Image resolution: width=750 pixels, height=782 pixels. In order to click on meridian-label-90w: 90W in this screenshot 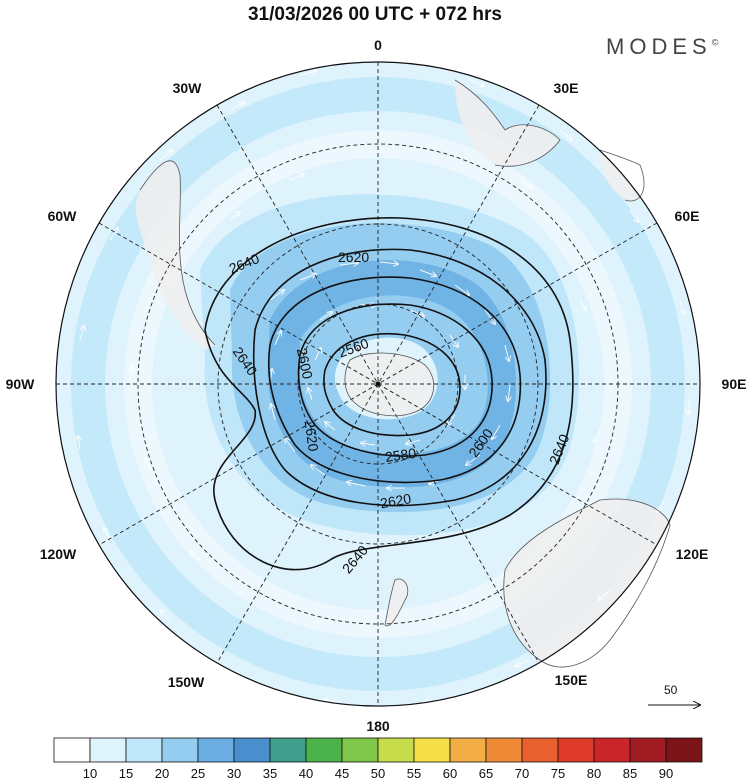, I will do `click(21, 384)`.